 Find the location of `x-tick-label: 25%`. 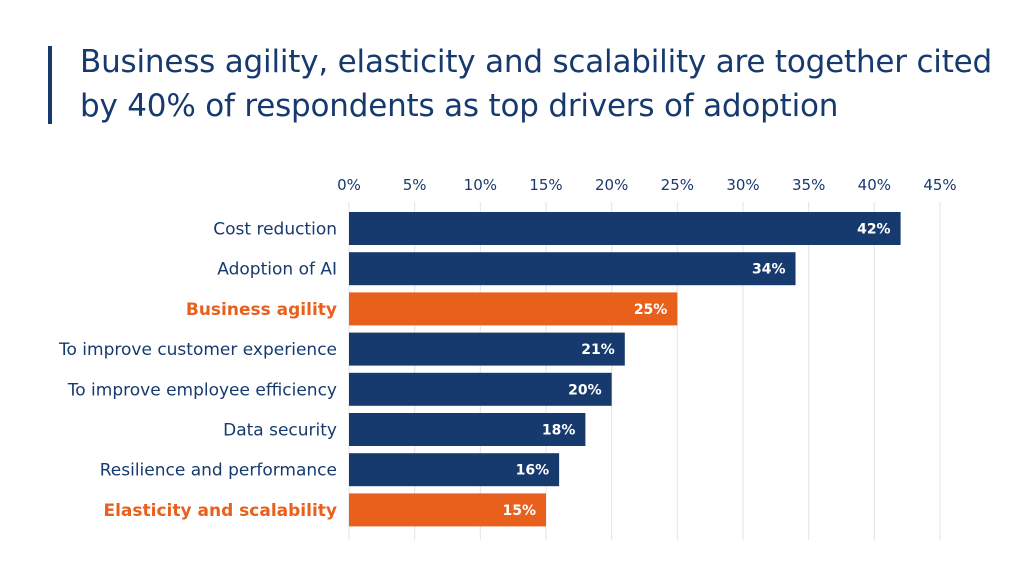

x-tick-label: 25% is located at coordinates (677, 185).